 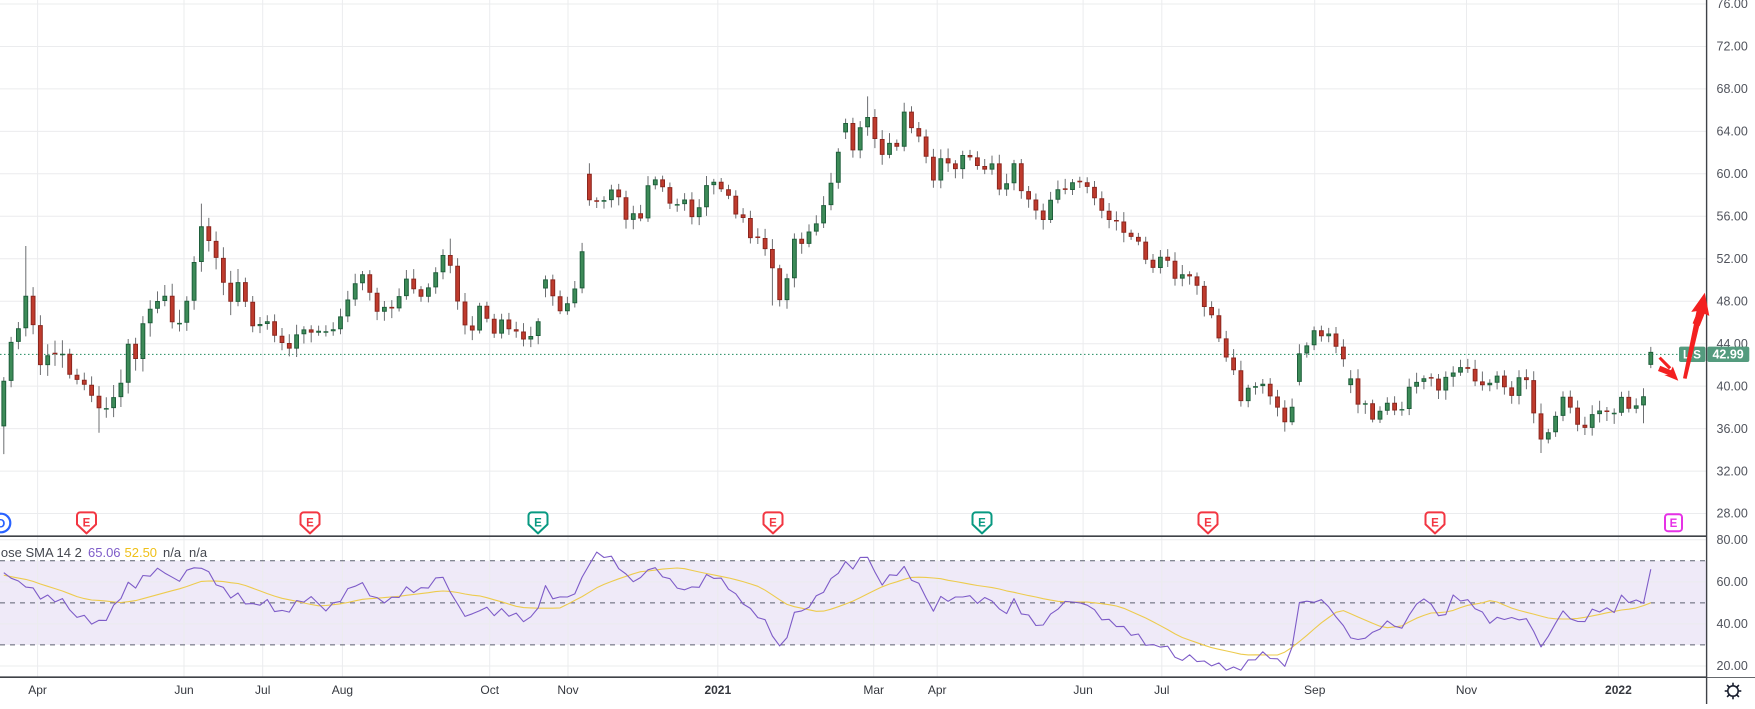 I want to click on svg-text: 72.00, so click(x=1732, y=47).